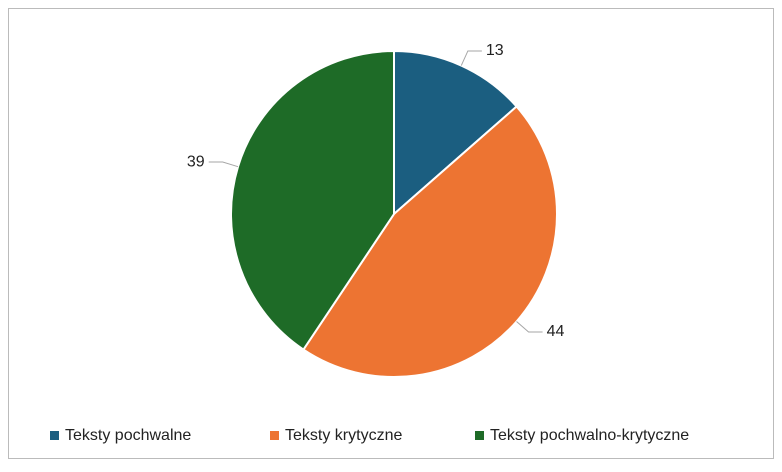 Image resolution: width=782 pixels, height=472 pixels. Describe the element at coordinates (196, 161) in the screenshot. I see `data-label: 39` at that location.